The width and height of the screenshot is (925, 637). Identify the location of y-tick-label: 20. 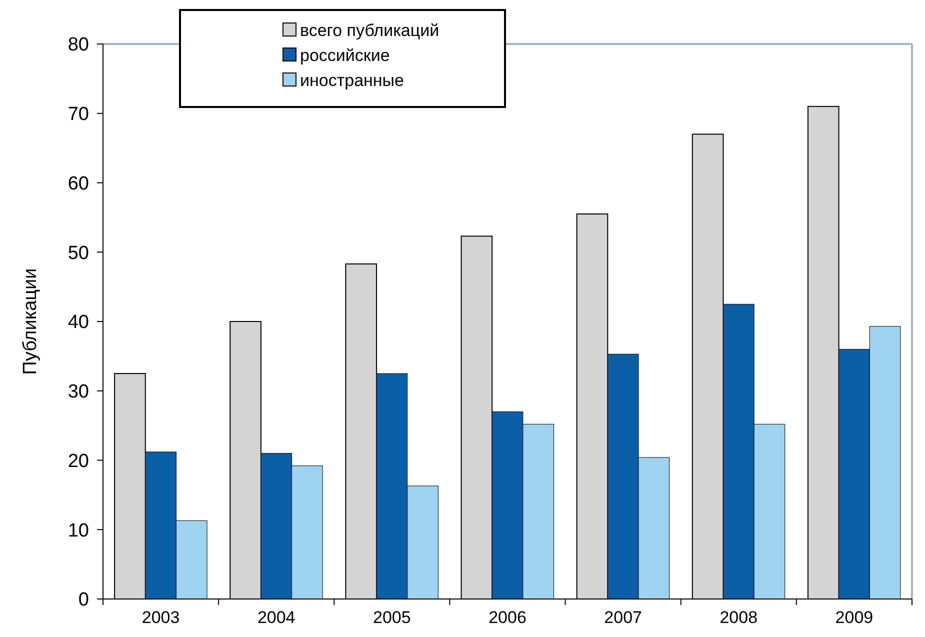
(78, 461).